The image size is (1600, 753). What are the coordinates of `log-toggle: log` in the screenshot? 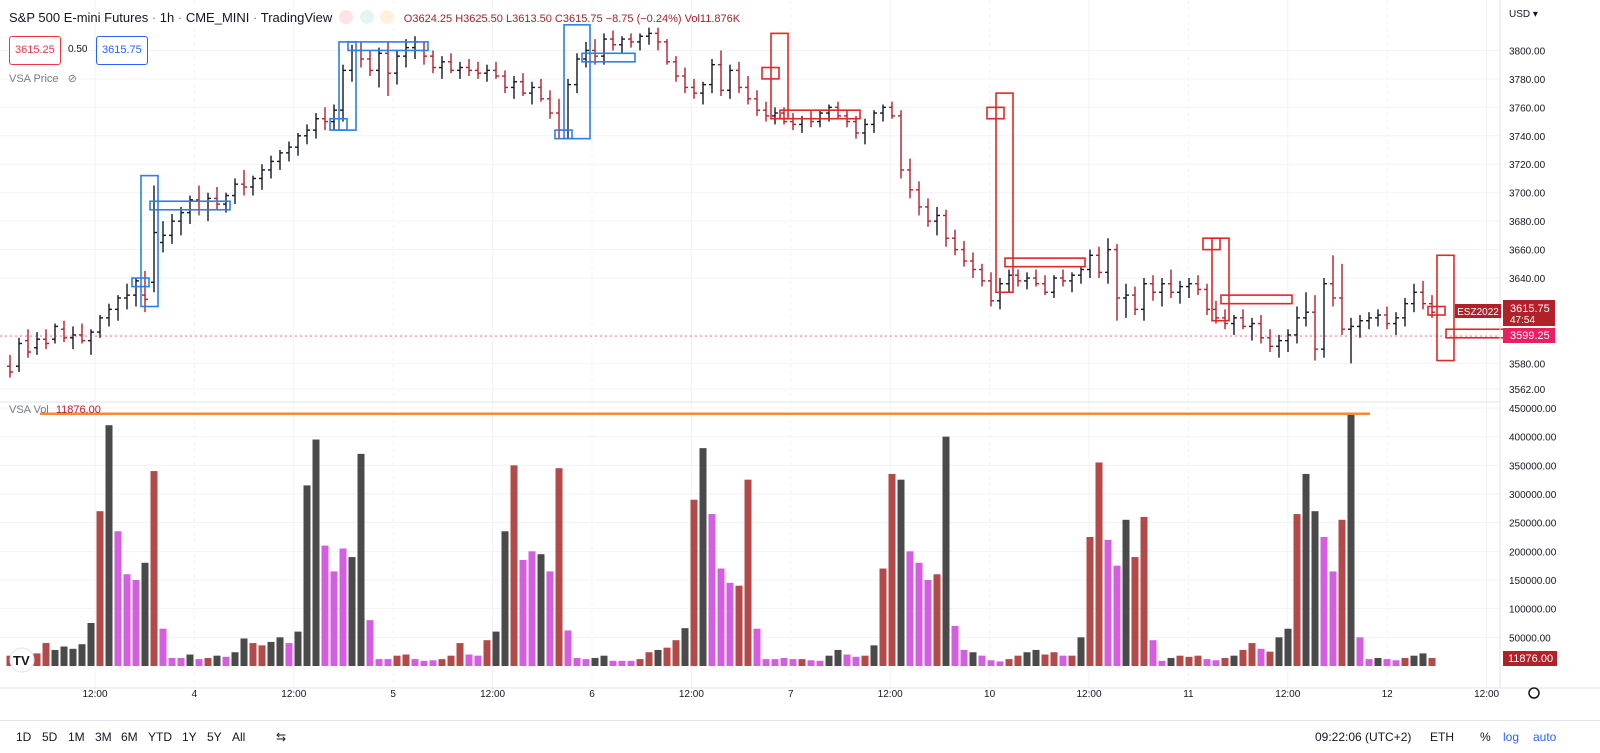 It's located at (1511, 737).